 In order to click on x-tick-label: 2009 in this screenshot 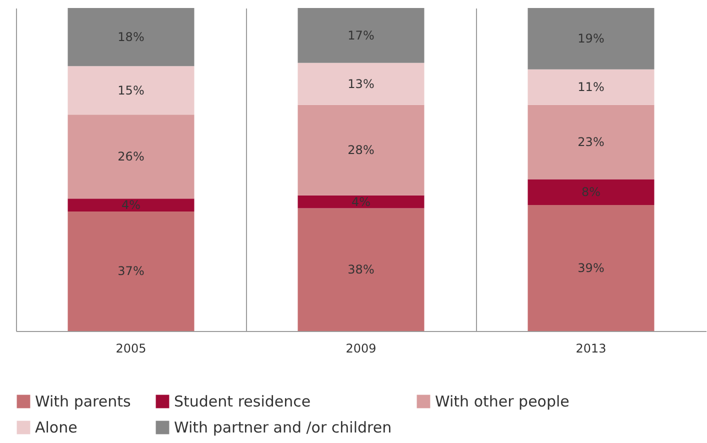, I will do `click(361, 349)`.